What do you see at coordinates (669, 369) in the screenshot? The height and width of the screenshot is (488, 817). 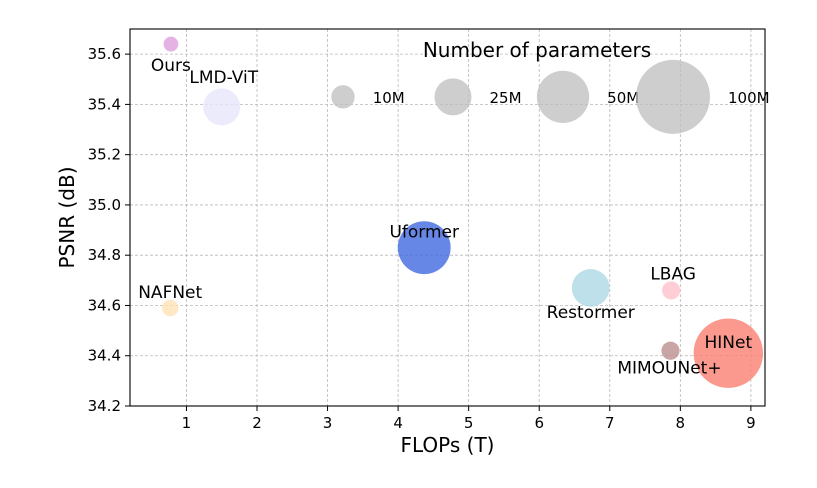 I see `point-label: MIMOUNet+` at bounding box center [669, 369].